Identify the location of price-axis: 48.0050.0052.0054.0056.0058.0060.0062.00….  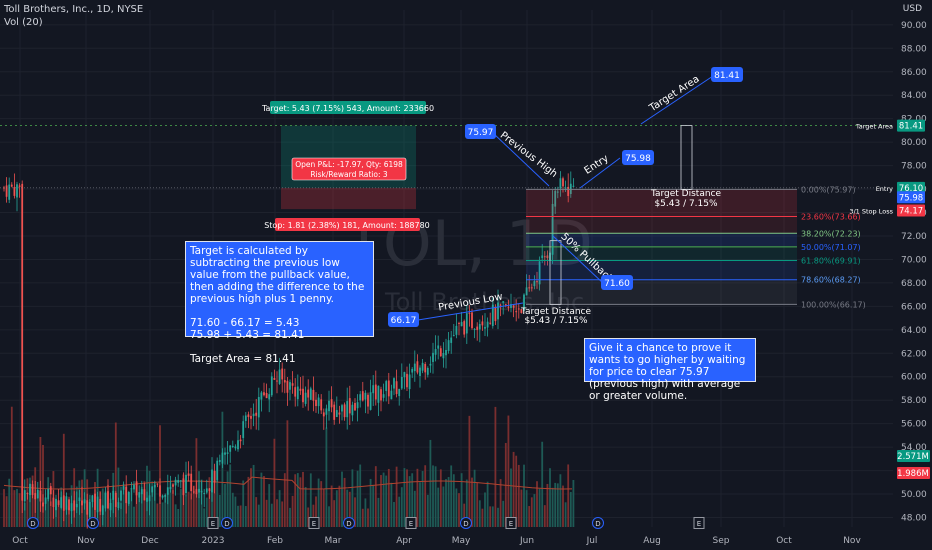
(913, 272).